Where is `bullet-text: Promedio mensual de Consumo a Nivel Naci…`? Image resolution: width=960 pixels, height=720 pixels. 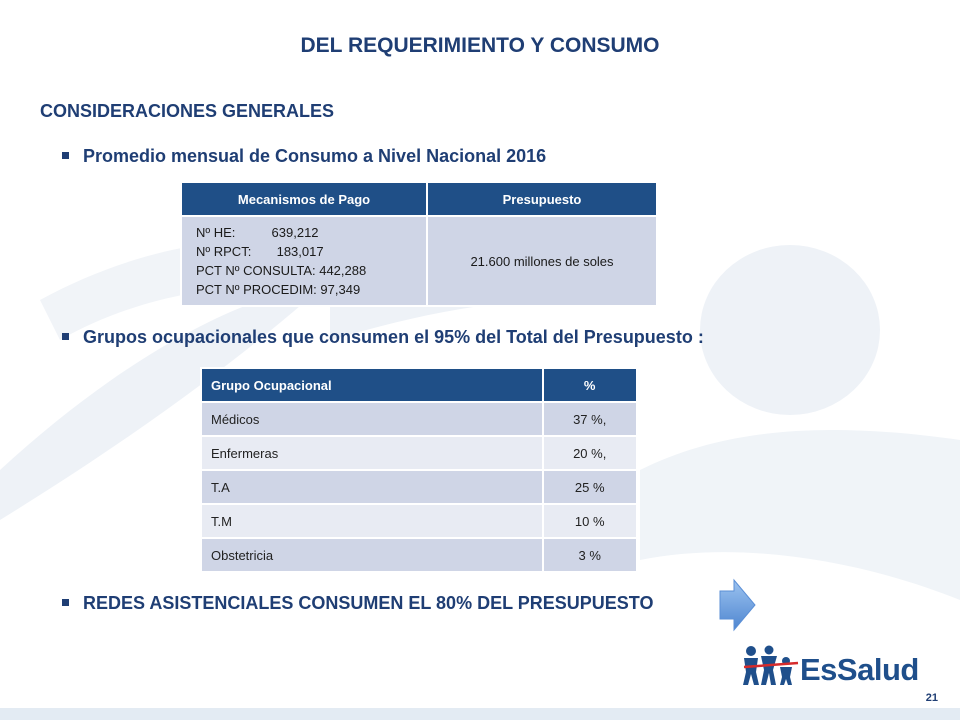 bullet-text: Promedio mensual de Consumo a Nivel Naci… is located at coordinates (315, 156).